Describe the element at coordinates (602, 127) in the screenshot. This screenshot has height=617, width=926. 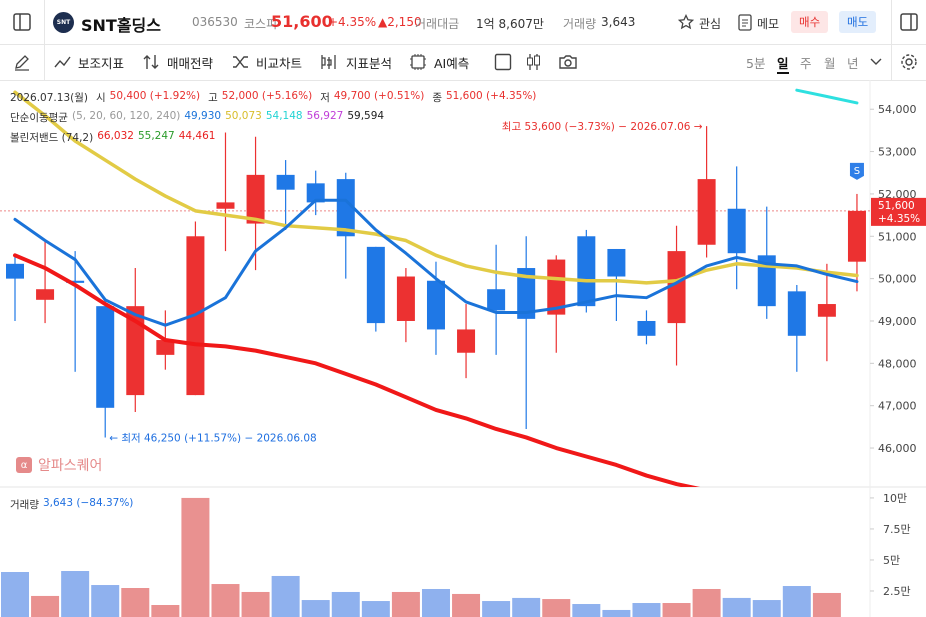
I see `high-annotation: 최고 53,600 (−3.73%) − 2026.07.06 →` at that location.